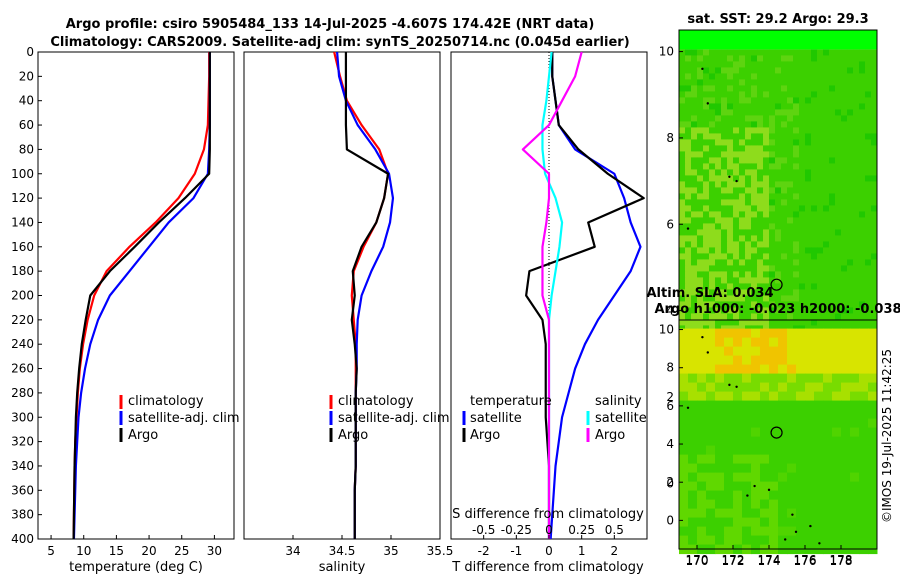  Describe the element at coordinates (342, 551) in the screenshot. I see `x-tick-label: 34.5` at that location.